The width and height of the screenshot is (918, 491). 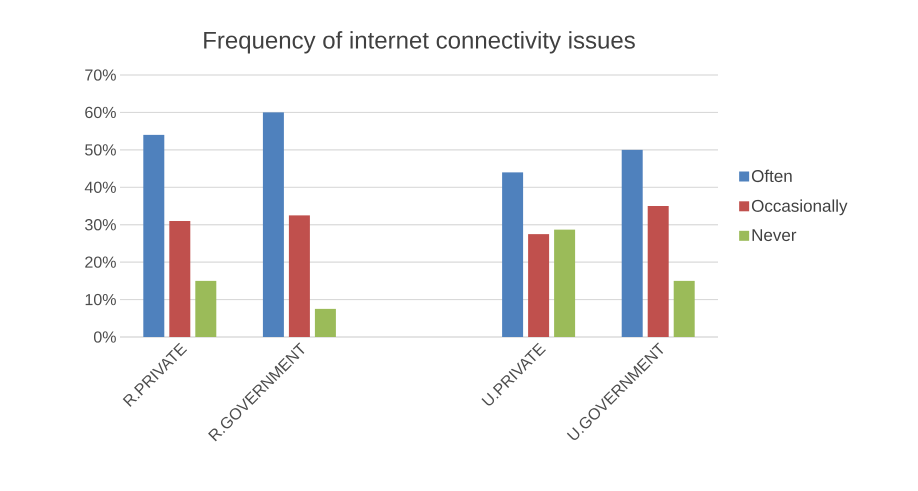 What do you see at coordinates (100, 262) in the screenshot?
I see `y-tick-label: 20%` at bounding box center [100, 262].